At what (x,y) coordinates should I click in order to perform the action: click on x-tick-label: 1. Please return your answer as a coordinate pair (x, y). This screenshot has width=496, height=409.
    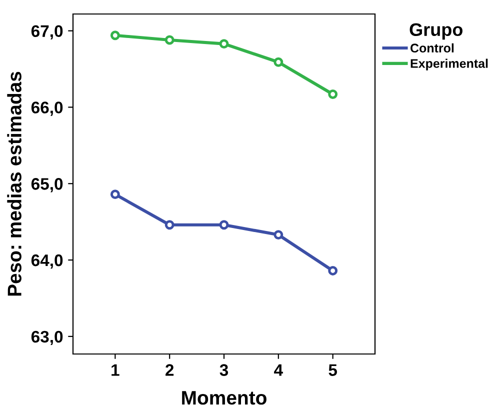
    Looking at the image, I should click on (116, 370).